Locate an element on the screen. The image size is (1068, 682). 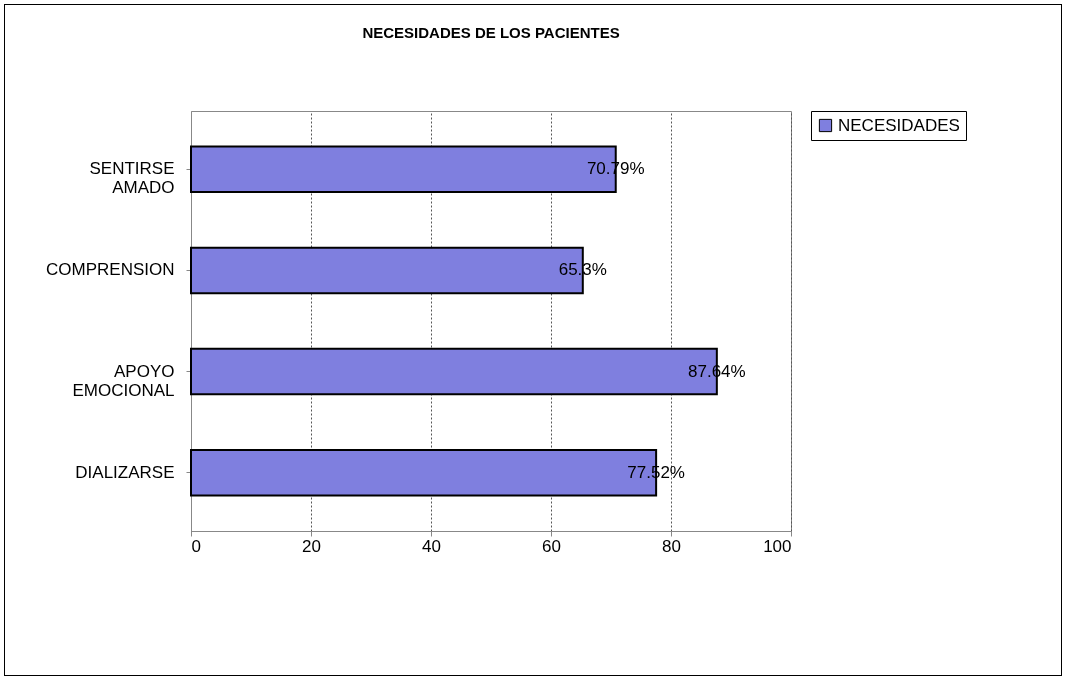
text: 77.52% is located at coordinates (656, 472).